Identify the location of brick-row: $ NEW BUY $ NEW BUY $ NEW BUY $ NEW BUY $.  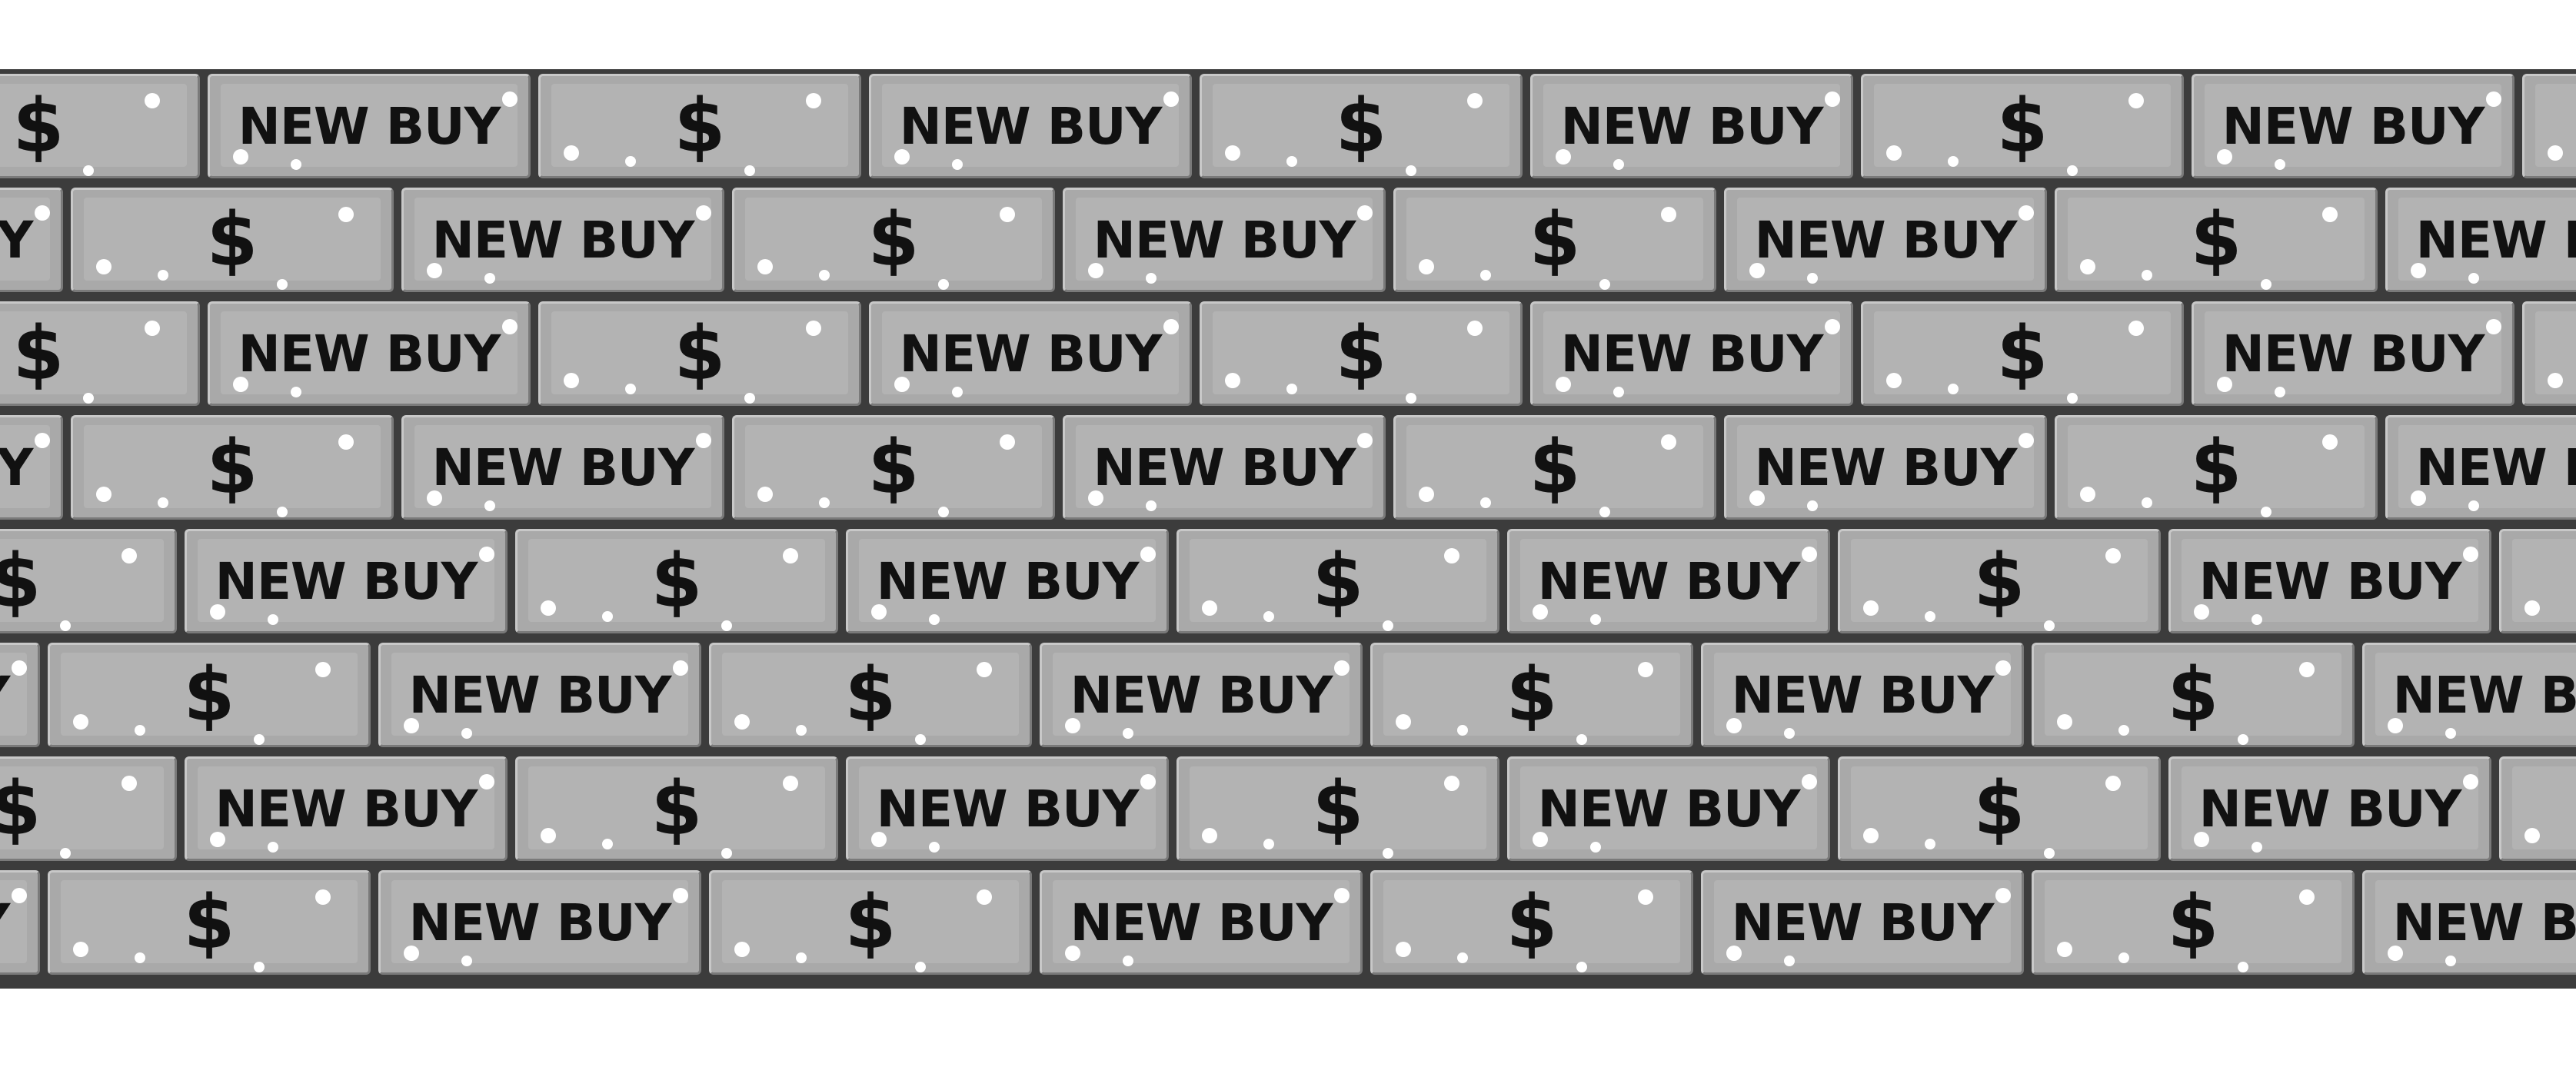
(1288, 578).